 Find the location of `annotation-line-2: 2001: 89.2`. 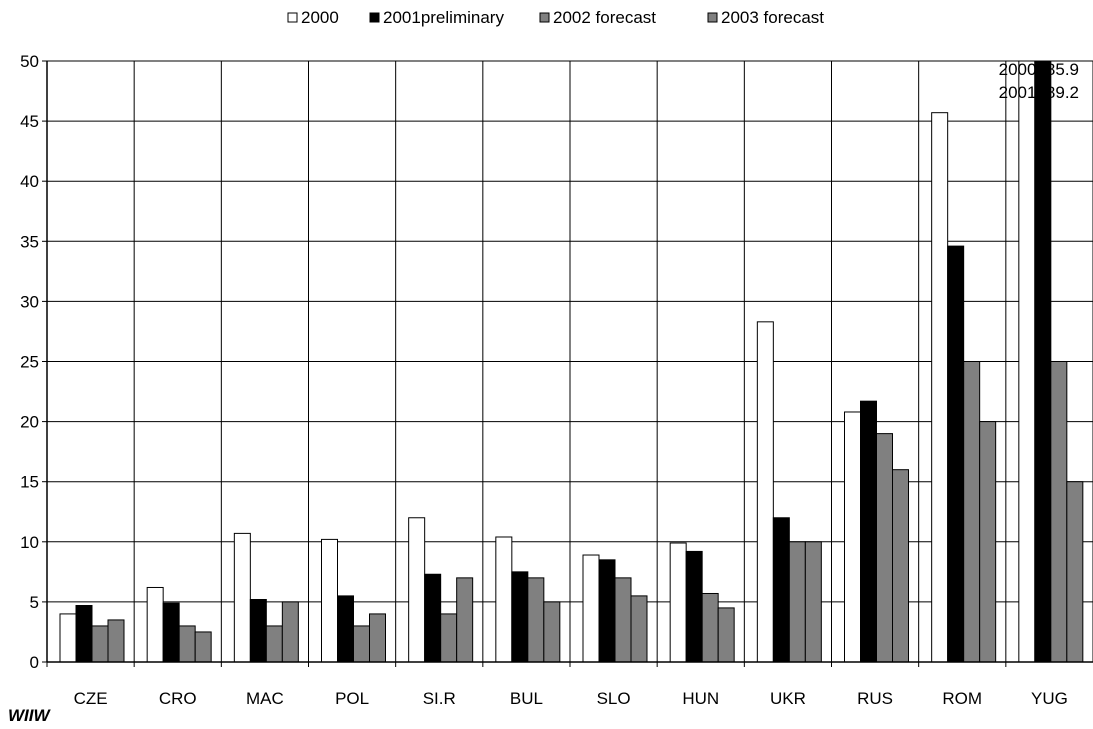

annotation-line-2: 2001: 89.2 is located at coordinates (1039, 92).